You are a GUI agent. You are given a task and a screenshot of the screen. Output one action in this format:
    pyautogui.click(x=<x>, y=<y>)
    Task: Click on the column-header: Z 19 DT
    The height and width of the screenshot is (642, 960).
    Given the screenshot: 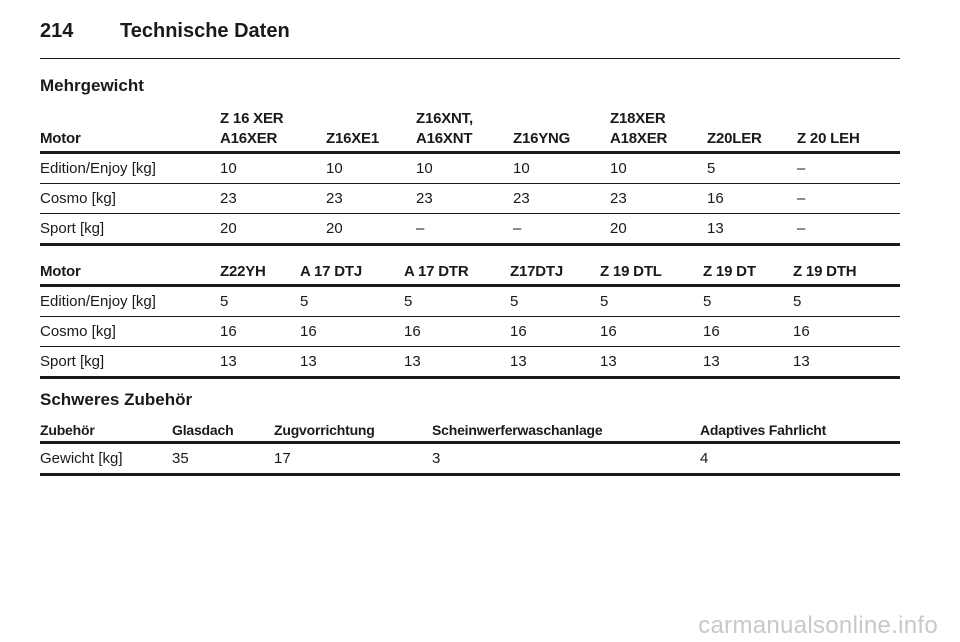 What is the action you would take?
    pyautogui.click(x=729, y=271)
    